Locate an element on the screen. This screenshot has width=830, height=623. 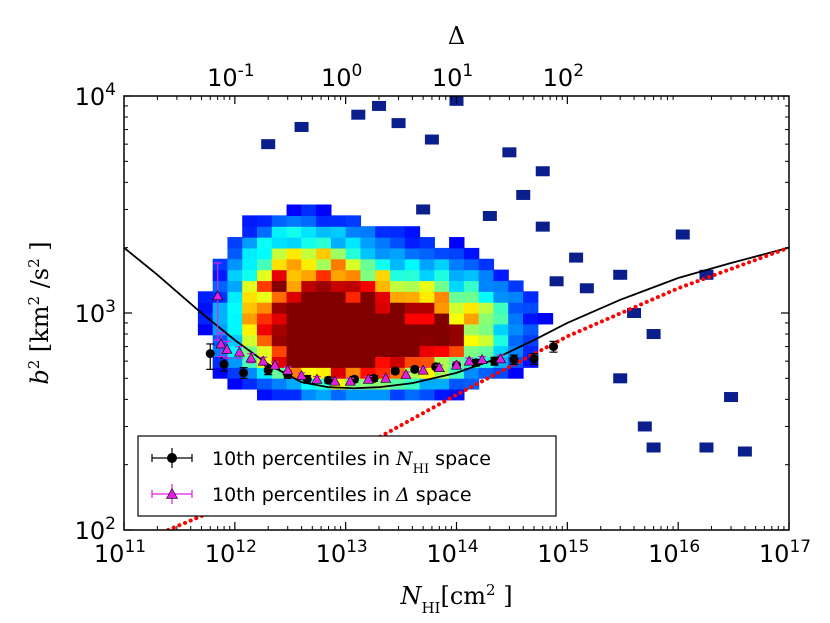
y-axis-label: b2 [km2 /s2 ] is located at coordinates (39, 312).